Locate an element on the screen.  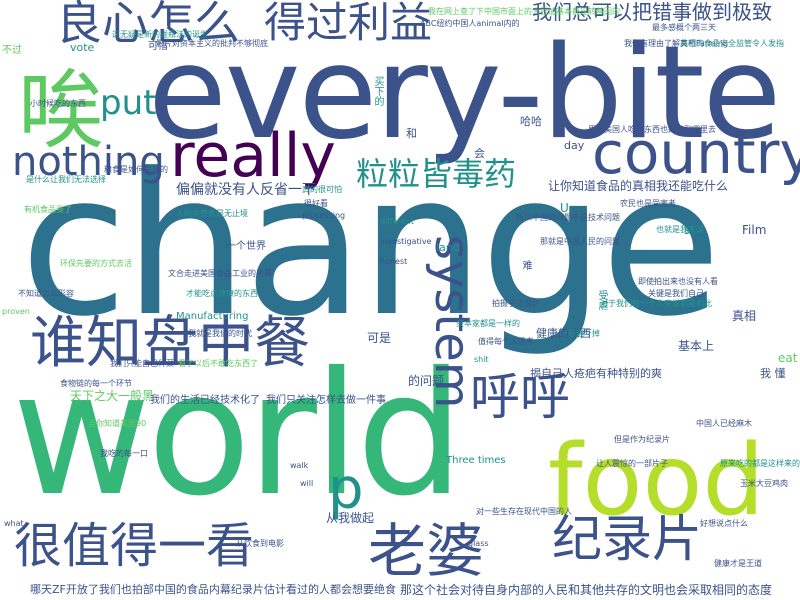
small-word: 看了以后不敢吃东西了 is located at coordinates (218, 363).